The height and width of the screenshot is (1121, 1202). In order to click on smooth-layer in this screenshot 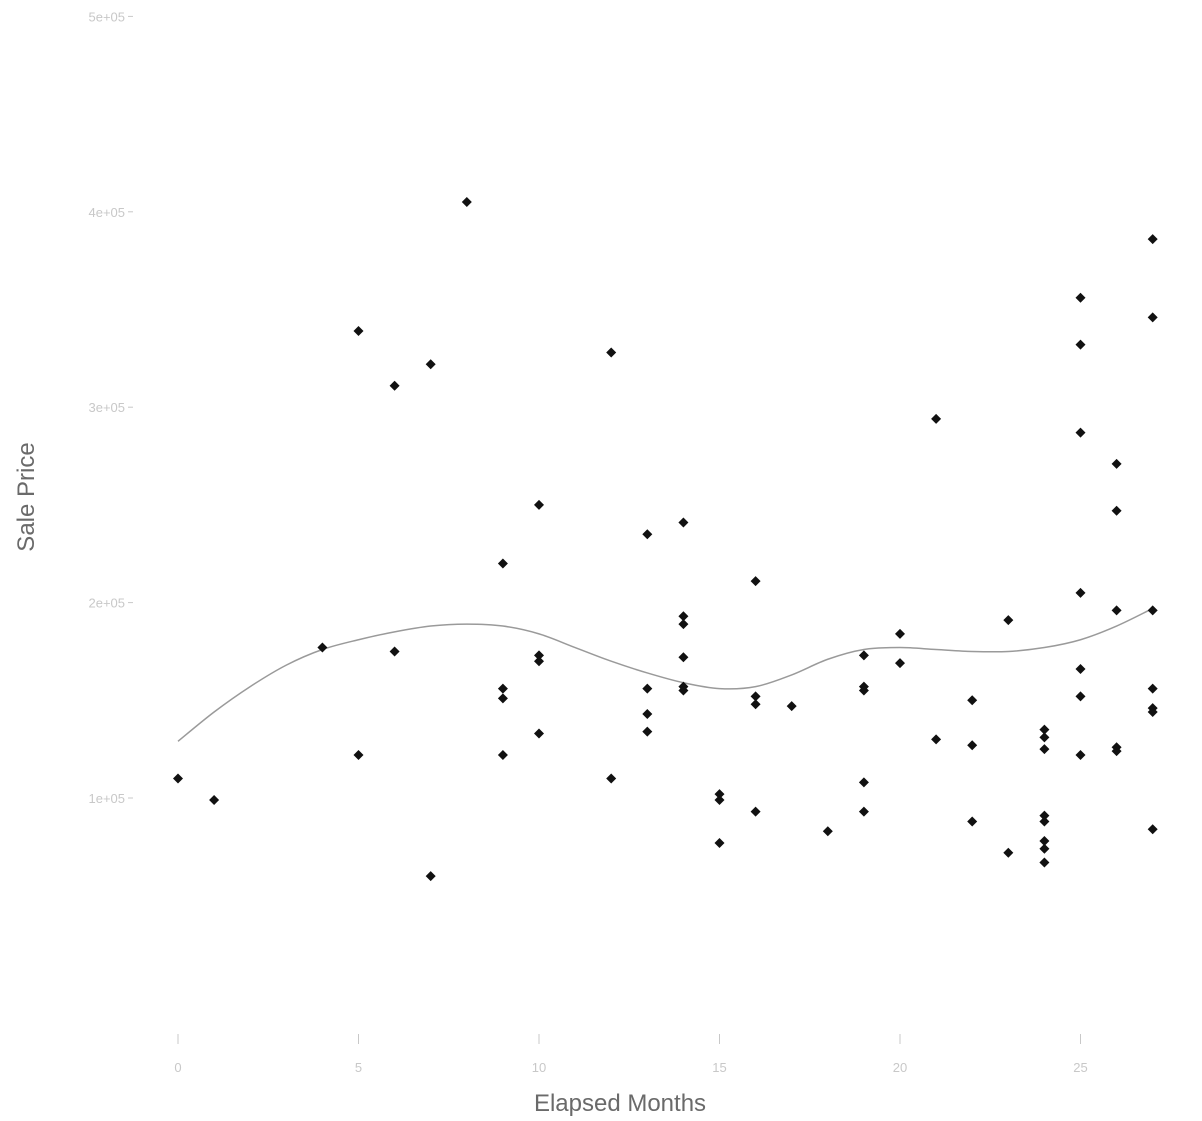, I will do `click(665, 674)`.